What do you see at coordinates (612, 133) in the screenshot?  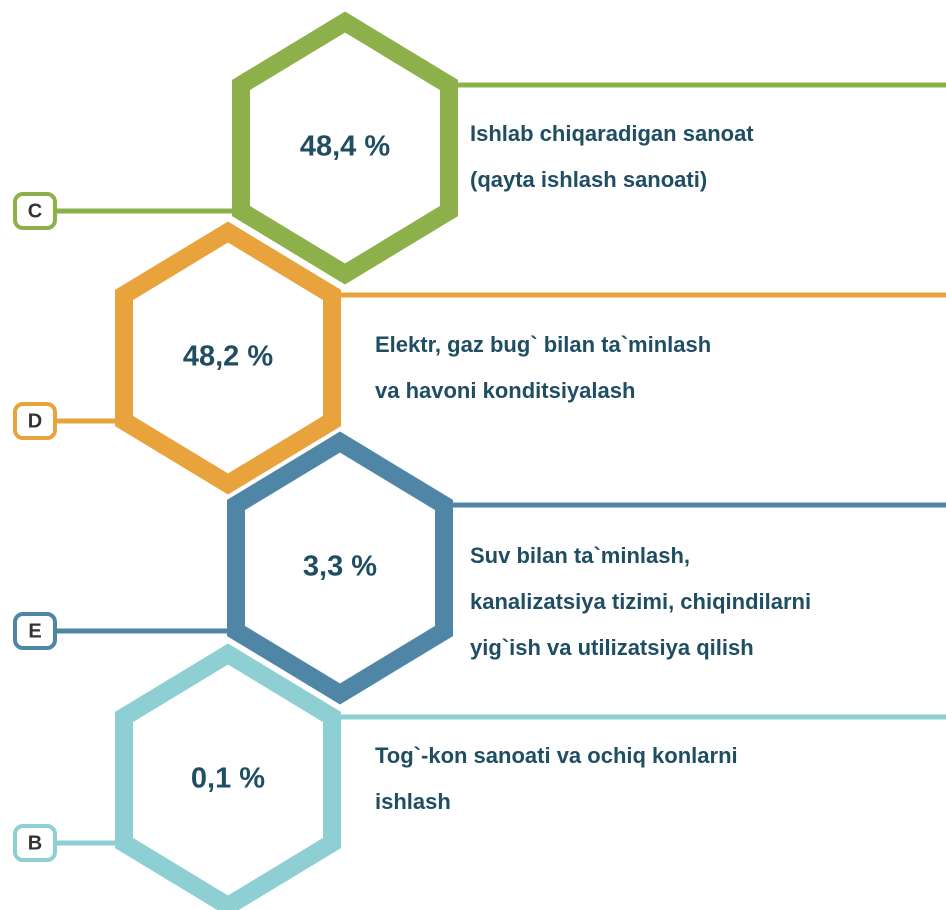 I see `description: Ishlab chiqaradigan sanoat` at bounding box center [612, 133].